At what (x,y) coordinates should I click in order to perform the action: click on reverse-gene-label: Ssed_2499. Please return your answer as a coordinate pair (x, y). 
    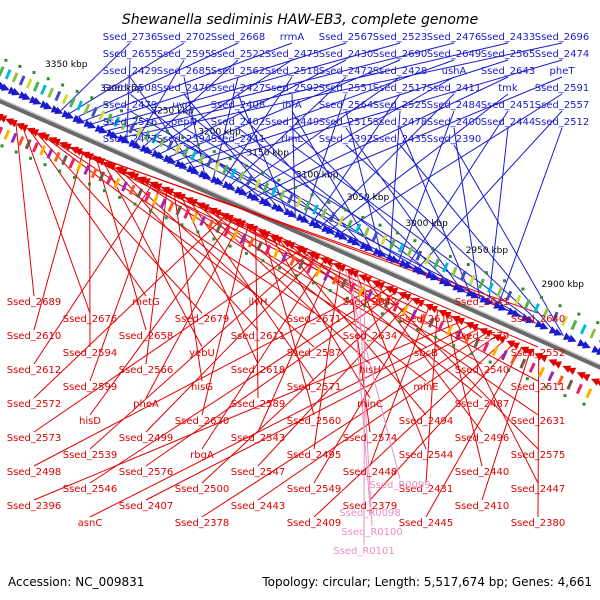
    Looking at the image, I should click on (146, 438).